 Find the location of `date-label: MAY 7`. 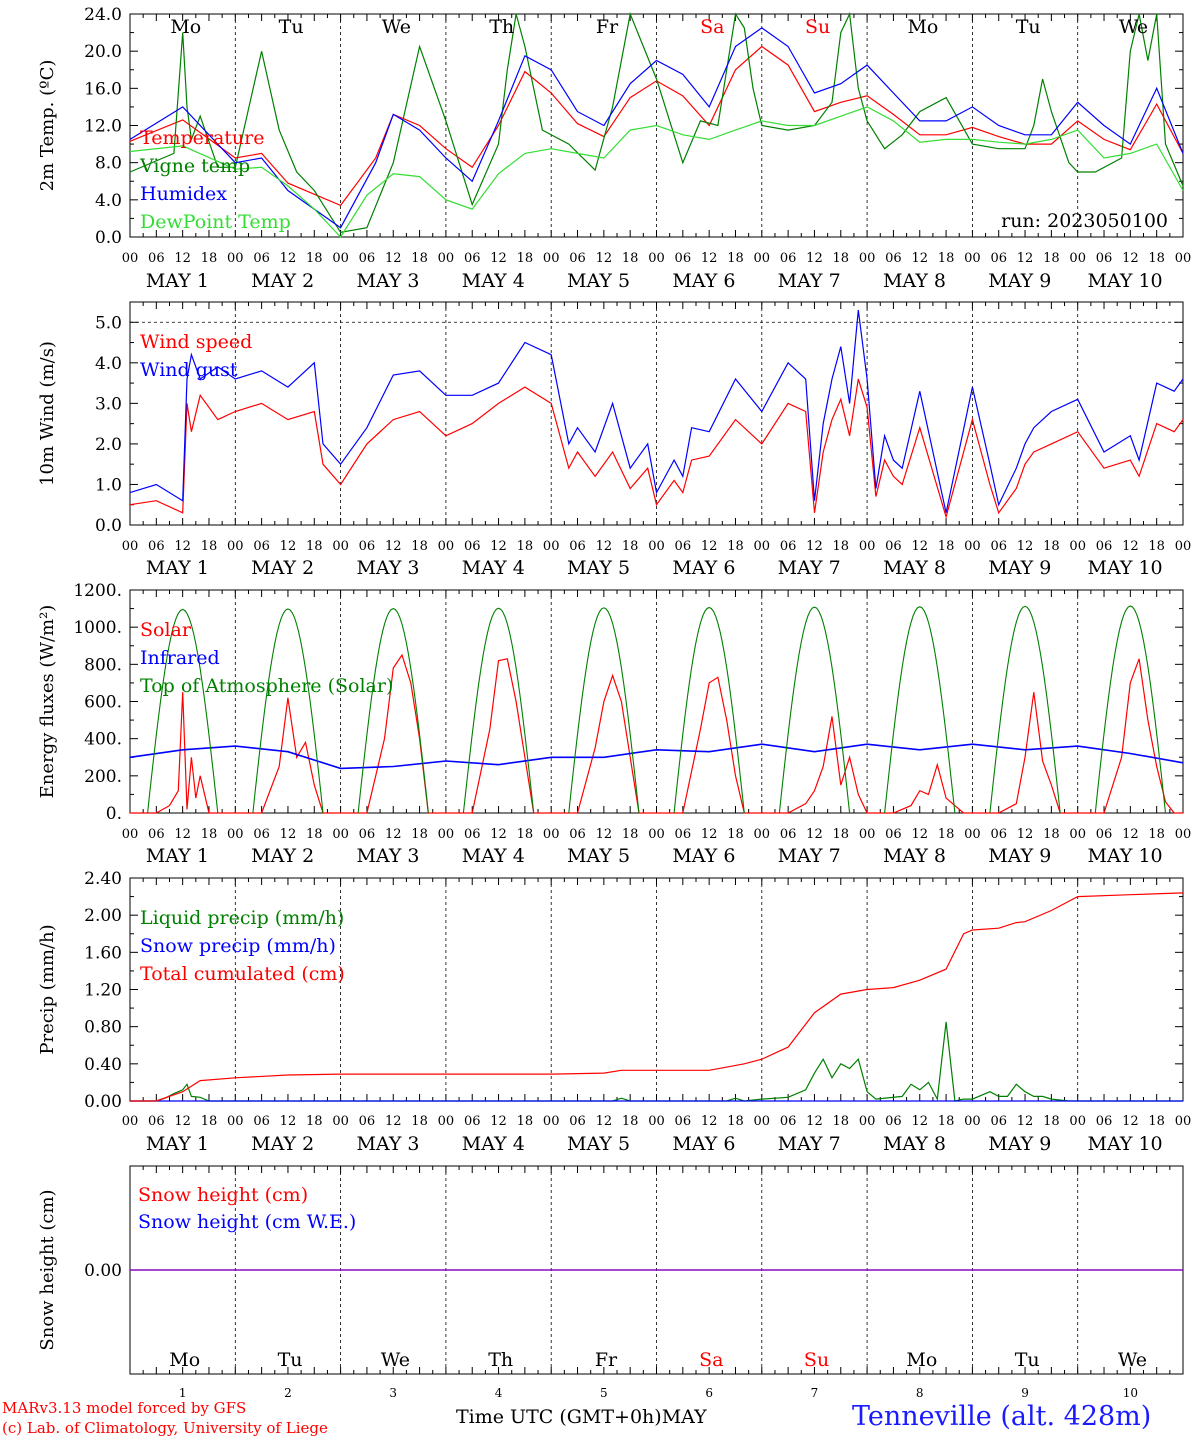

date-label: MAY 7 is located at coordinates (809, 568).